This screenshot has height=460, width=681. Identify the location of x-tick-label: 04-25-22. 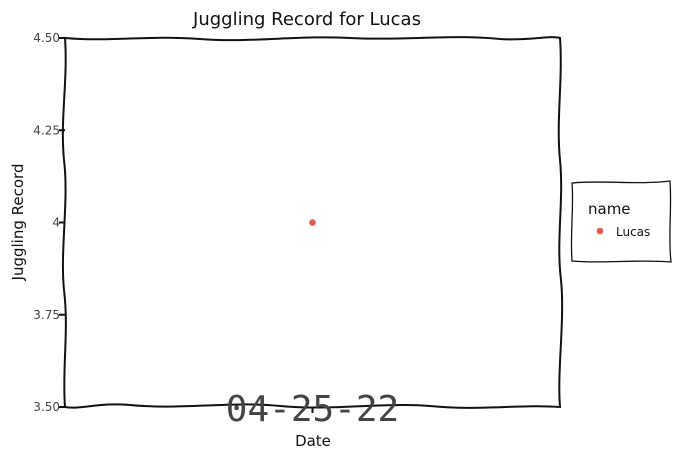
(312, 409).